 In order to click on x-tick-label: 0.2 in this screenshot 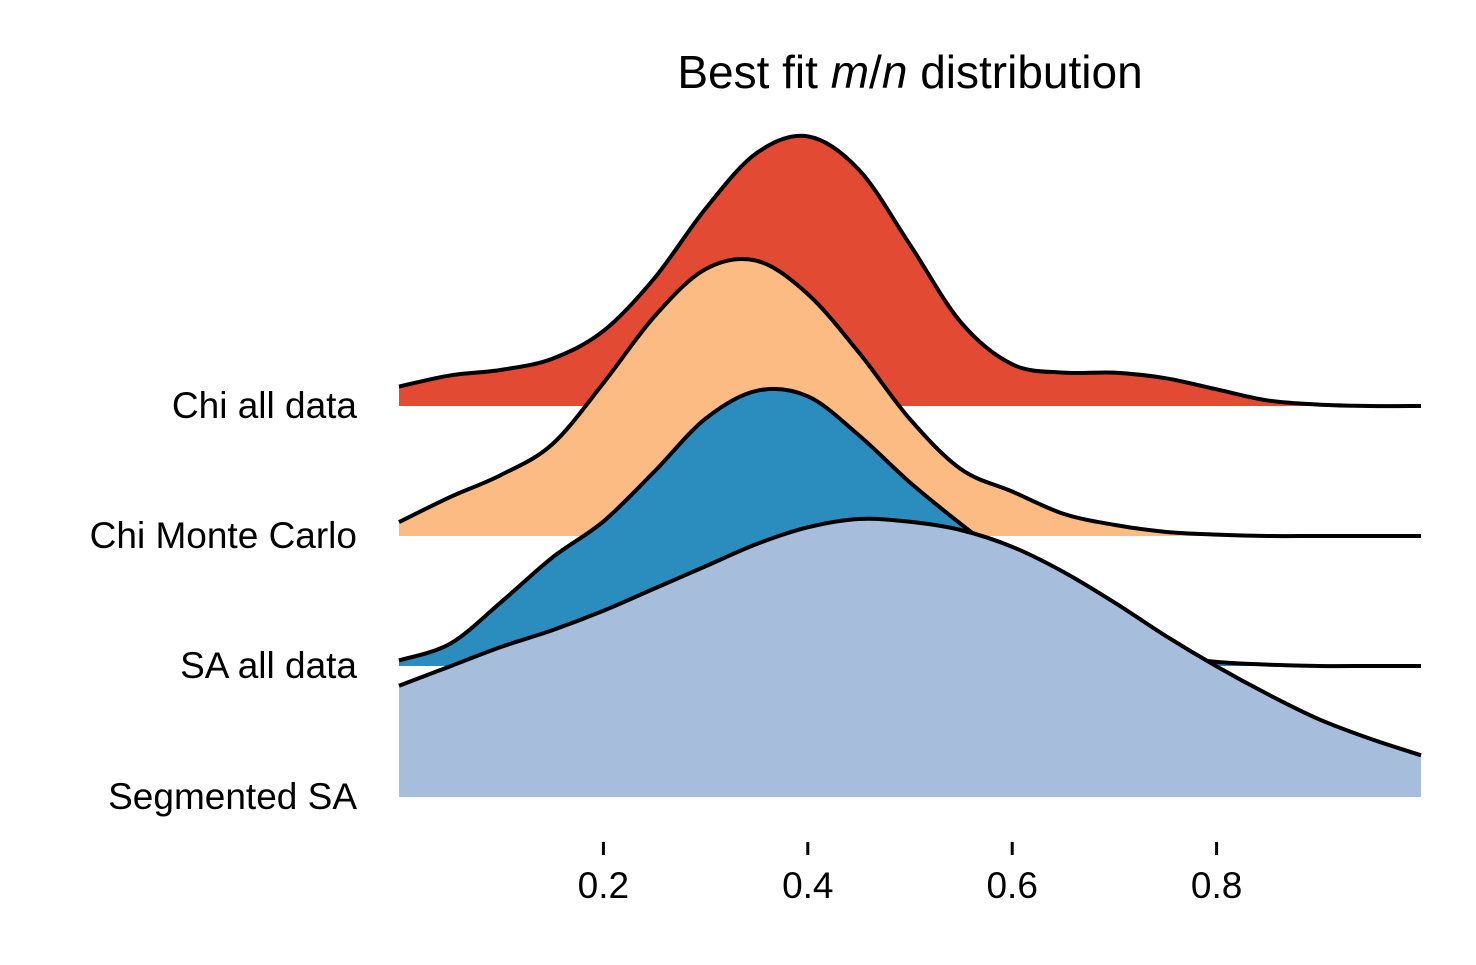, I will do `click(603, 885)`.